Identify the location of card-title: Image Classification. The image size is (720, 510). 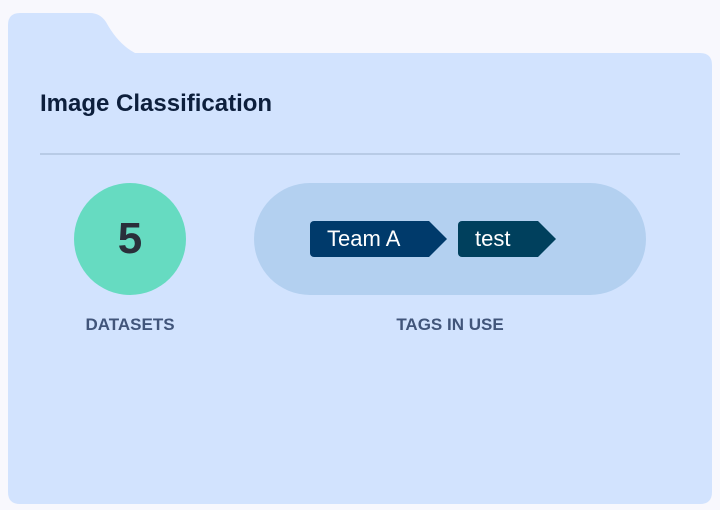
(156, 103).